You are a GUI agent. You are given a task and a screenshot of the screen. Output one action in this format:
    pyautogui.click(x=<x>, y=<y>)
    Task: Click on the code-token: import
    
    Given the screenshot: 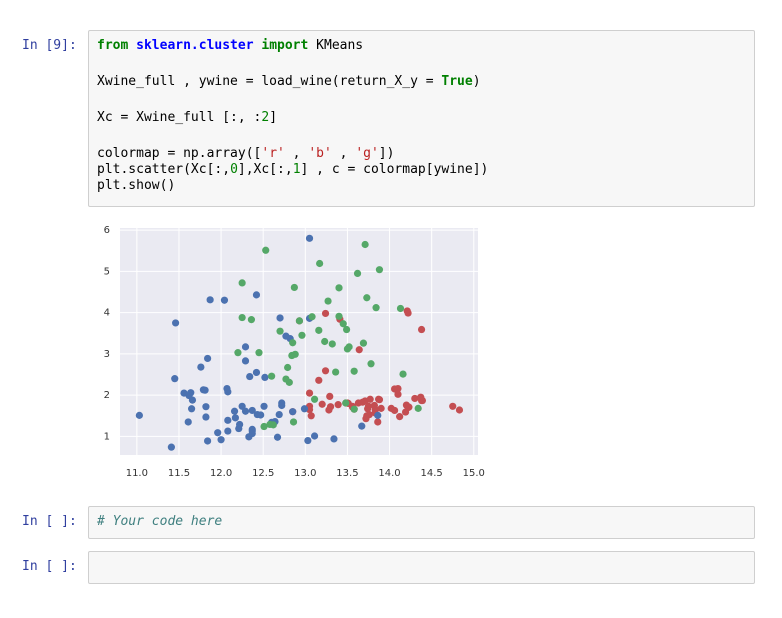 What is the action you would take?
    pyautogui.click(x=285, y=45)
    